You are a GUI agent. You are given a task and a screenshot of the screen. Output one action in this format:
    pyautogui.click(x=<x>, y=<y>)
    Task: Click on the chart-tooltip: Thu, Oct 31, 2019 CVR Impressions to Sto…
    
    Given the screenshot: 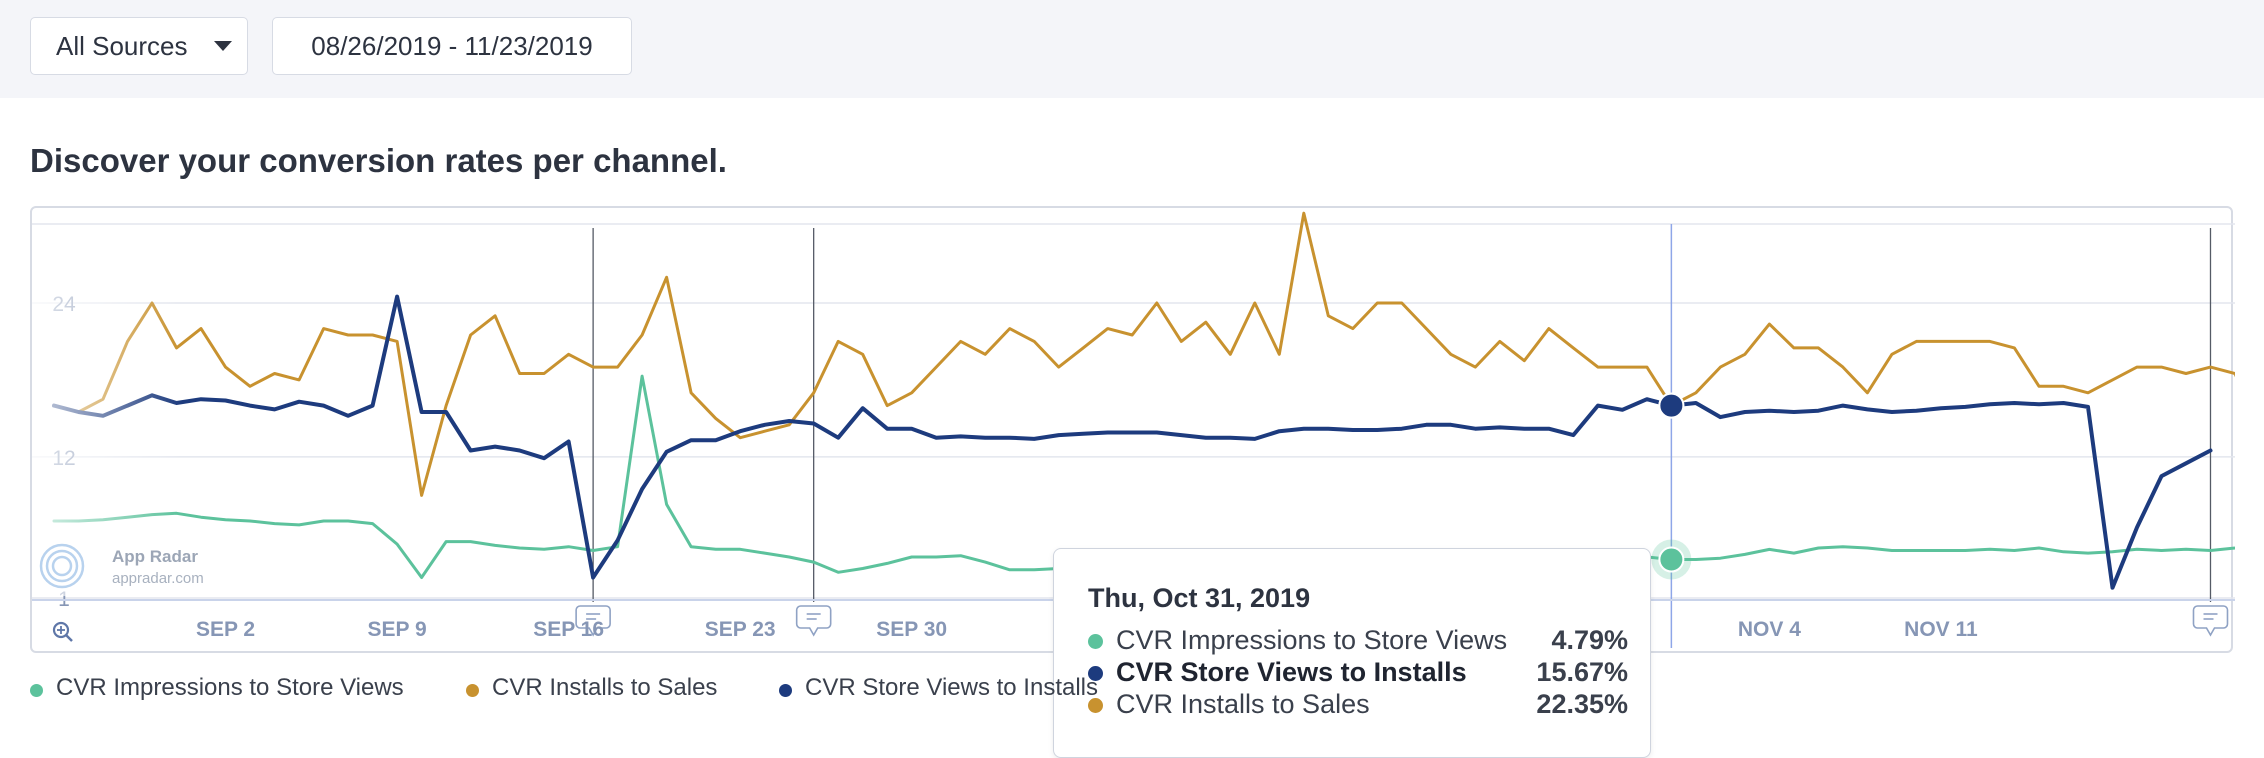 What is the action you would take?
    pyautogui.click(x=1352, y=653)
    